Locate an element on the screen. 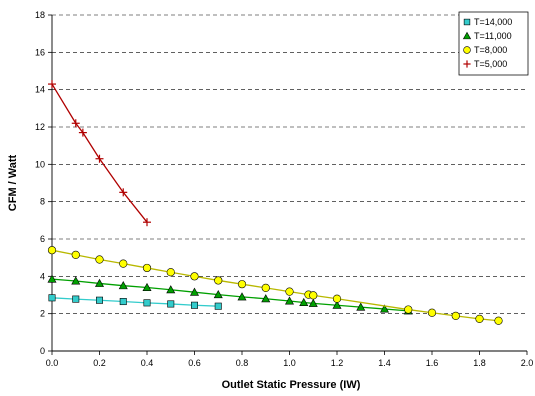 This screenshot has width=535, height=396. series-0-line is located at coordinates (135, 302).